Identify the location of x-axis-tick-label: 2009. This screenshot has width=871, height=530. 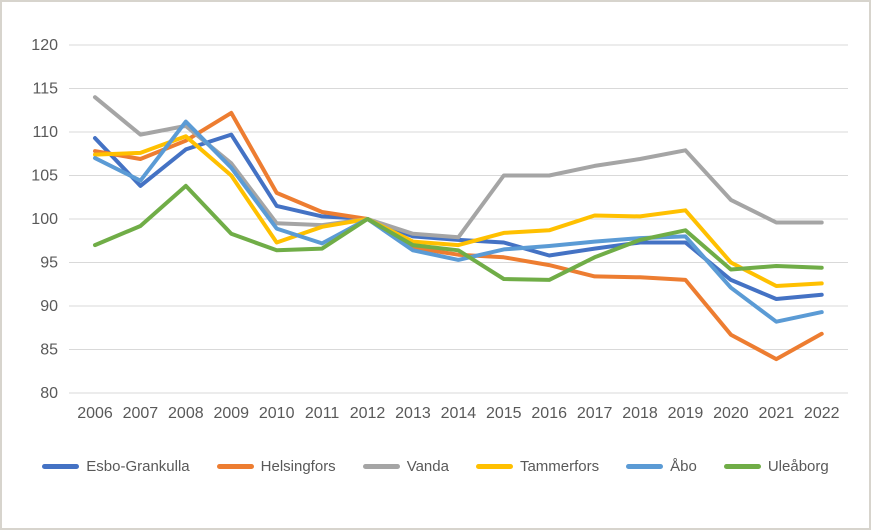
(231, 413).